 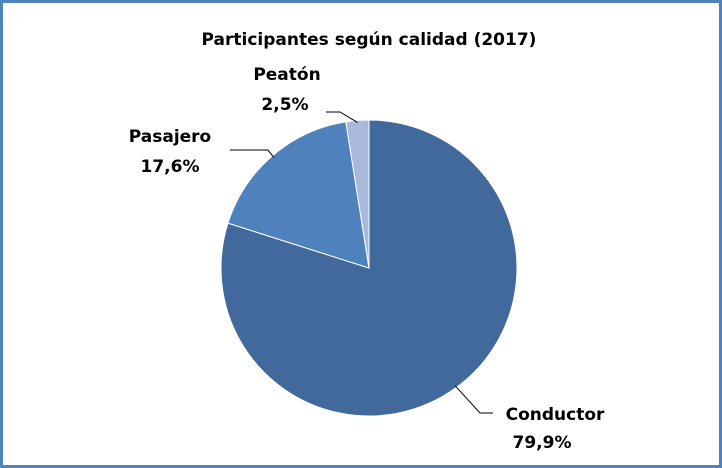 What do you see at coordinates (286, 75) in the screenshot?
I see `slice-label: Peatón` at bounding box center [286, 75].